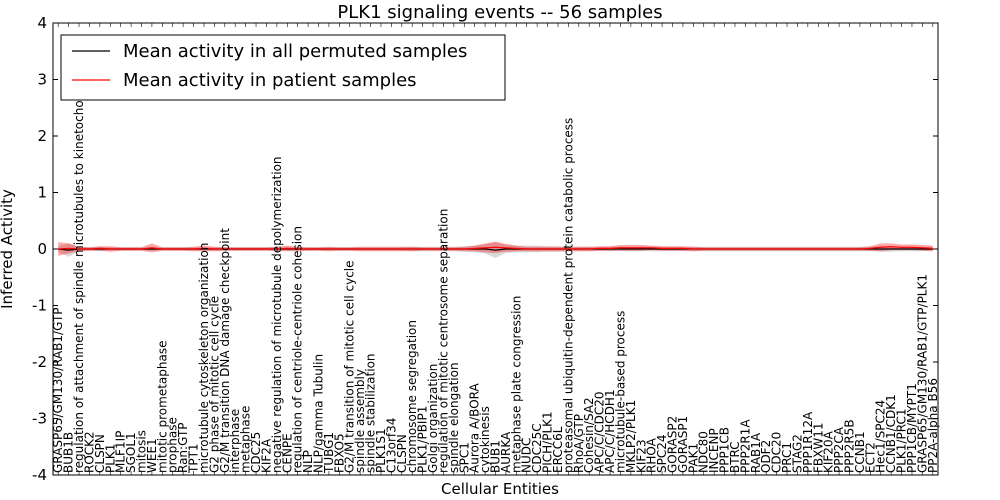 The image size is (1000, 500). I want to click on category-label: Aurora A/BORA, so click(475, 428).